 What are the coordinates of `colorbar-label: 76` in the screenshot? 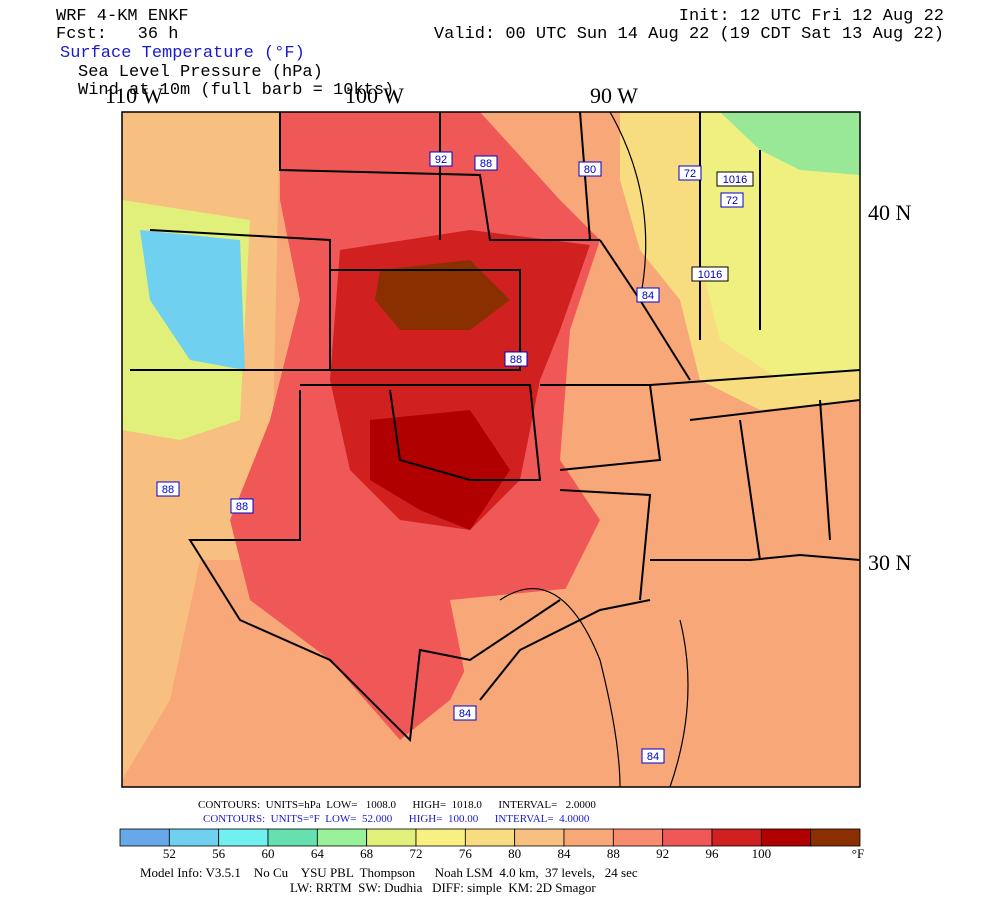 It's located at (466, 853).